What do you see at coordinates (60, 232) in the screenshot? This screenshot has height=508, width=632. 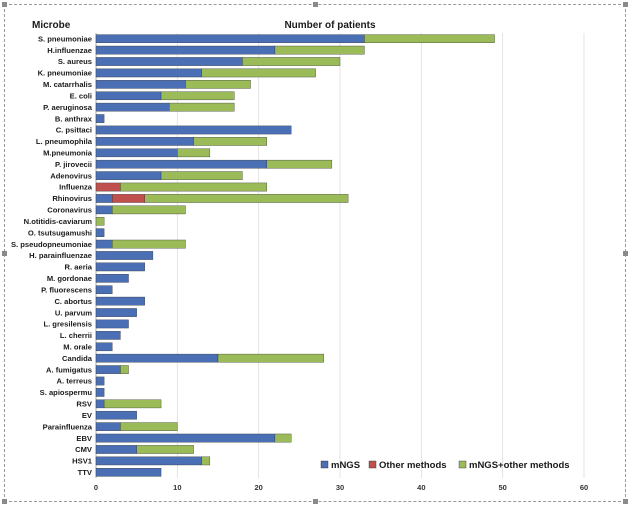 I see `category-label: O. tsutsugamushi` at bounding box center [60, 232].